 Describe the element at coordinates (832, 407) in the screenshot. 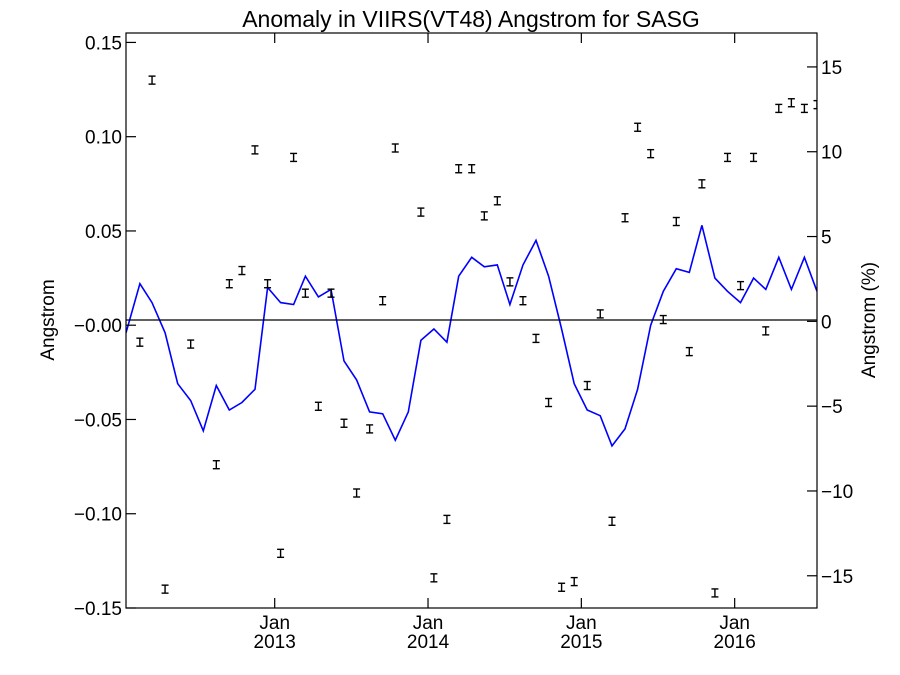

I see `y2-tick-label: −5` at that location.